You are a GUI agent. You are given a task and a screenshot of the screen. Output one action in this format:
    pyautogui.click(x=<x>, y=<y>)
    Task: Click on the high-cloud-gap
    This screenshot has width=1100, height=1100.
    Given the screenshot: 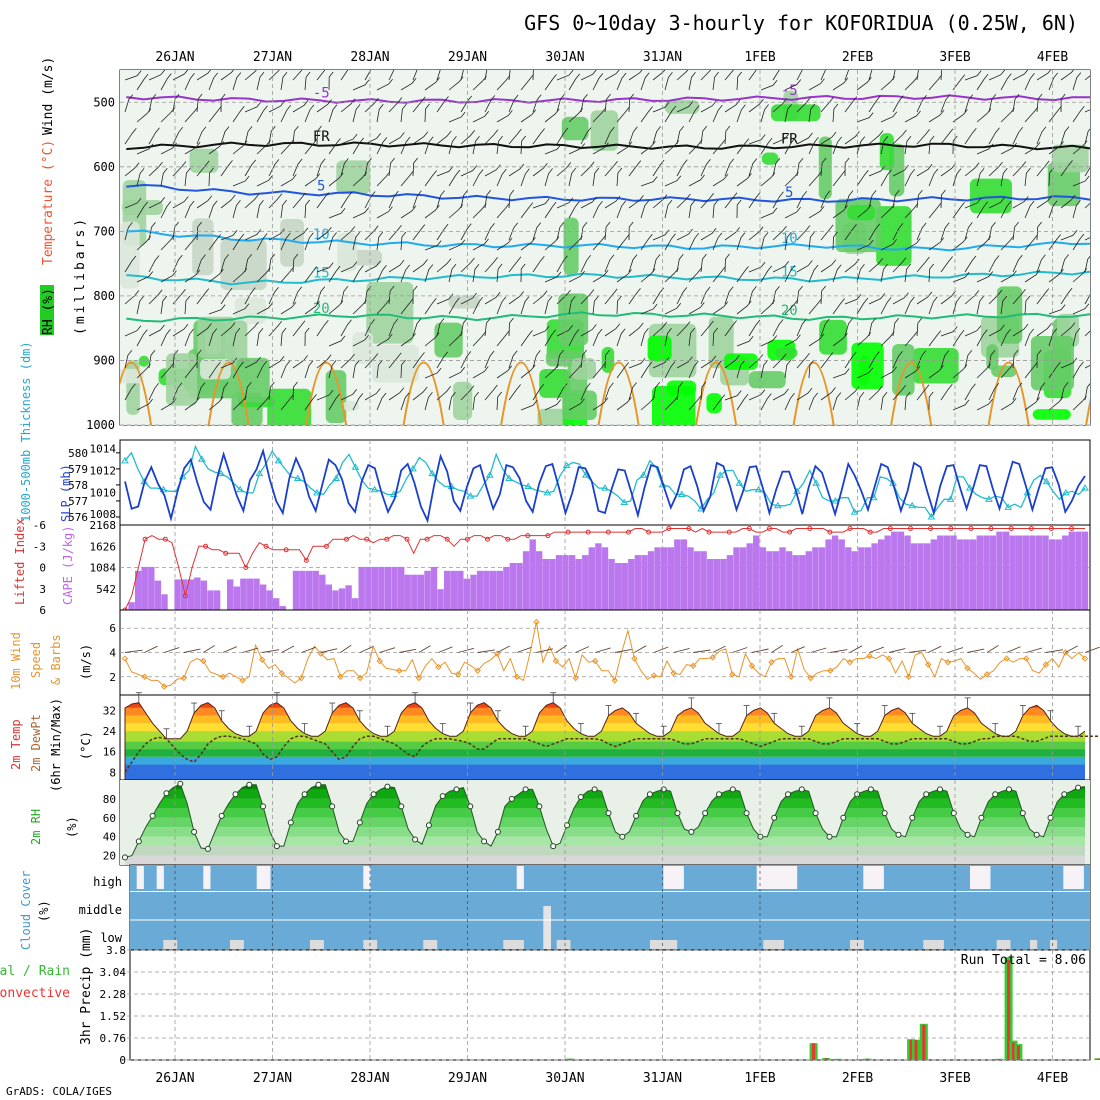 What is the action you would take?
    pyautogui.click(x=880, y=877)
    